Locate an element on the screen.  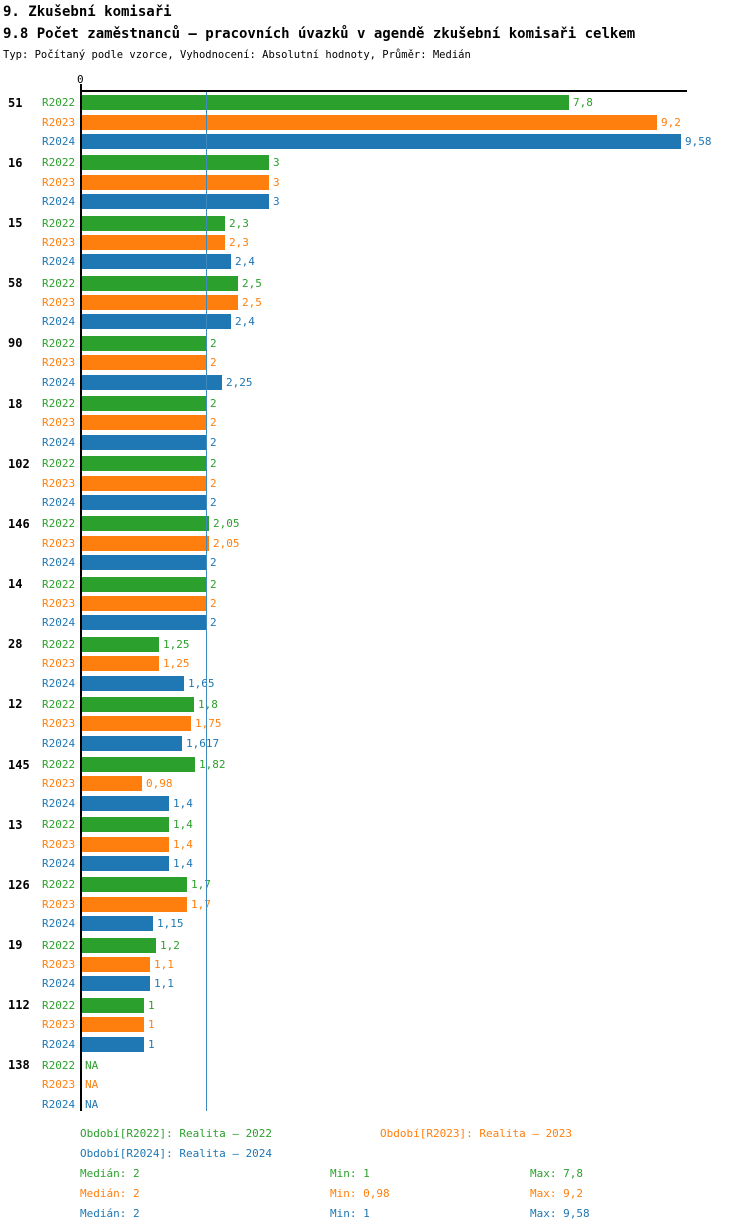
value-label: 1,2 is located at coordinates (170, 945).